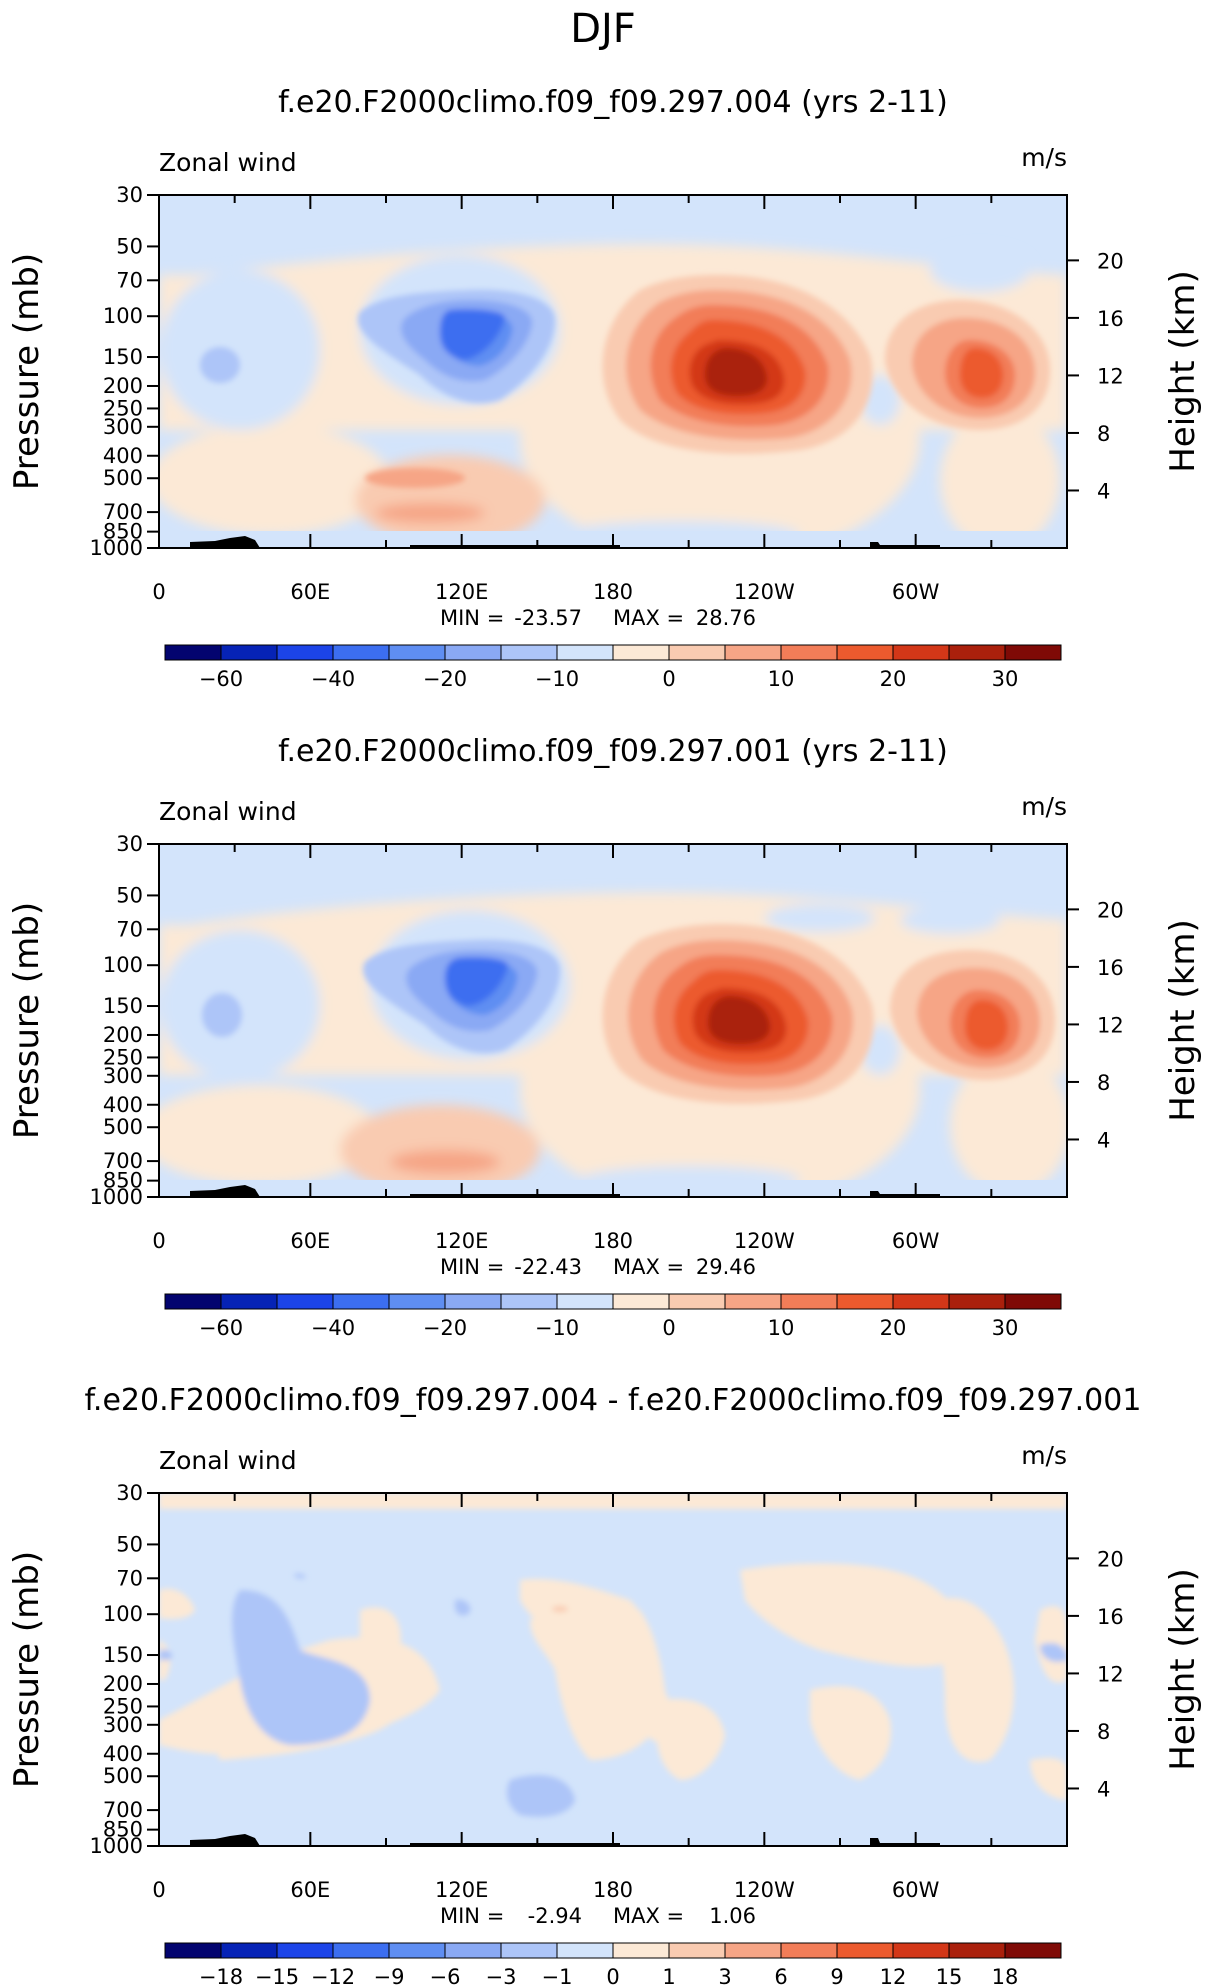 This screenshot has width=1206, height=1987. I want to click on colorbar-label: −12, so click(333, 1976).